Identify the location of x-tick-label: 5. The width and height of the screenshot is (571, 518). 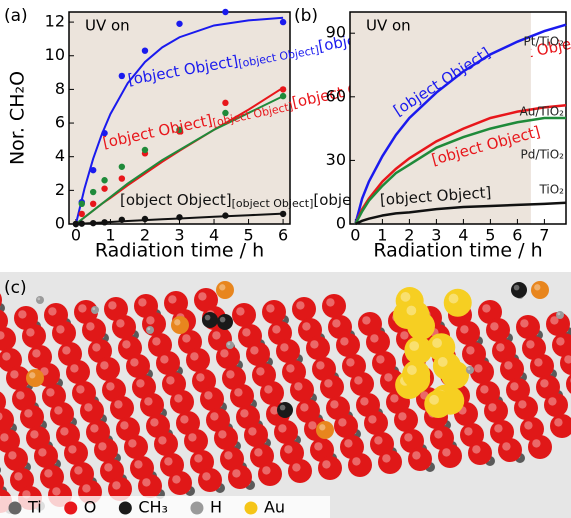
(490, 235).